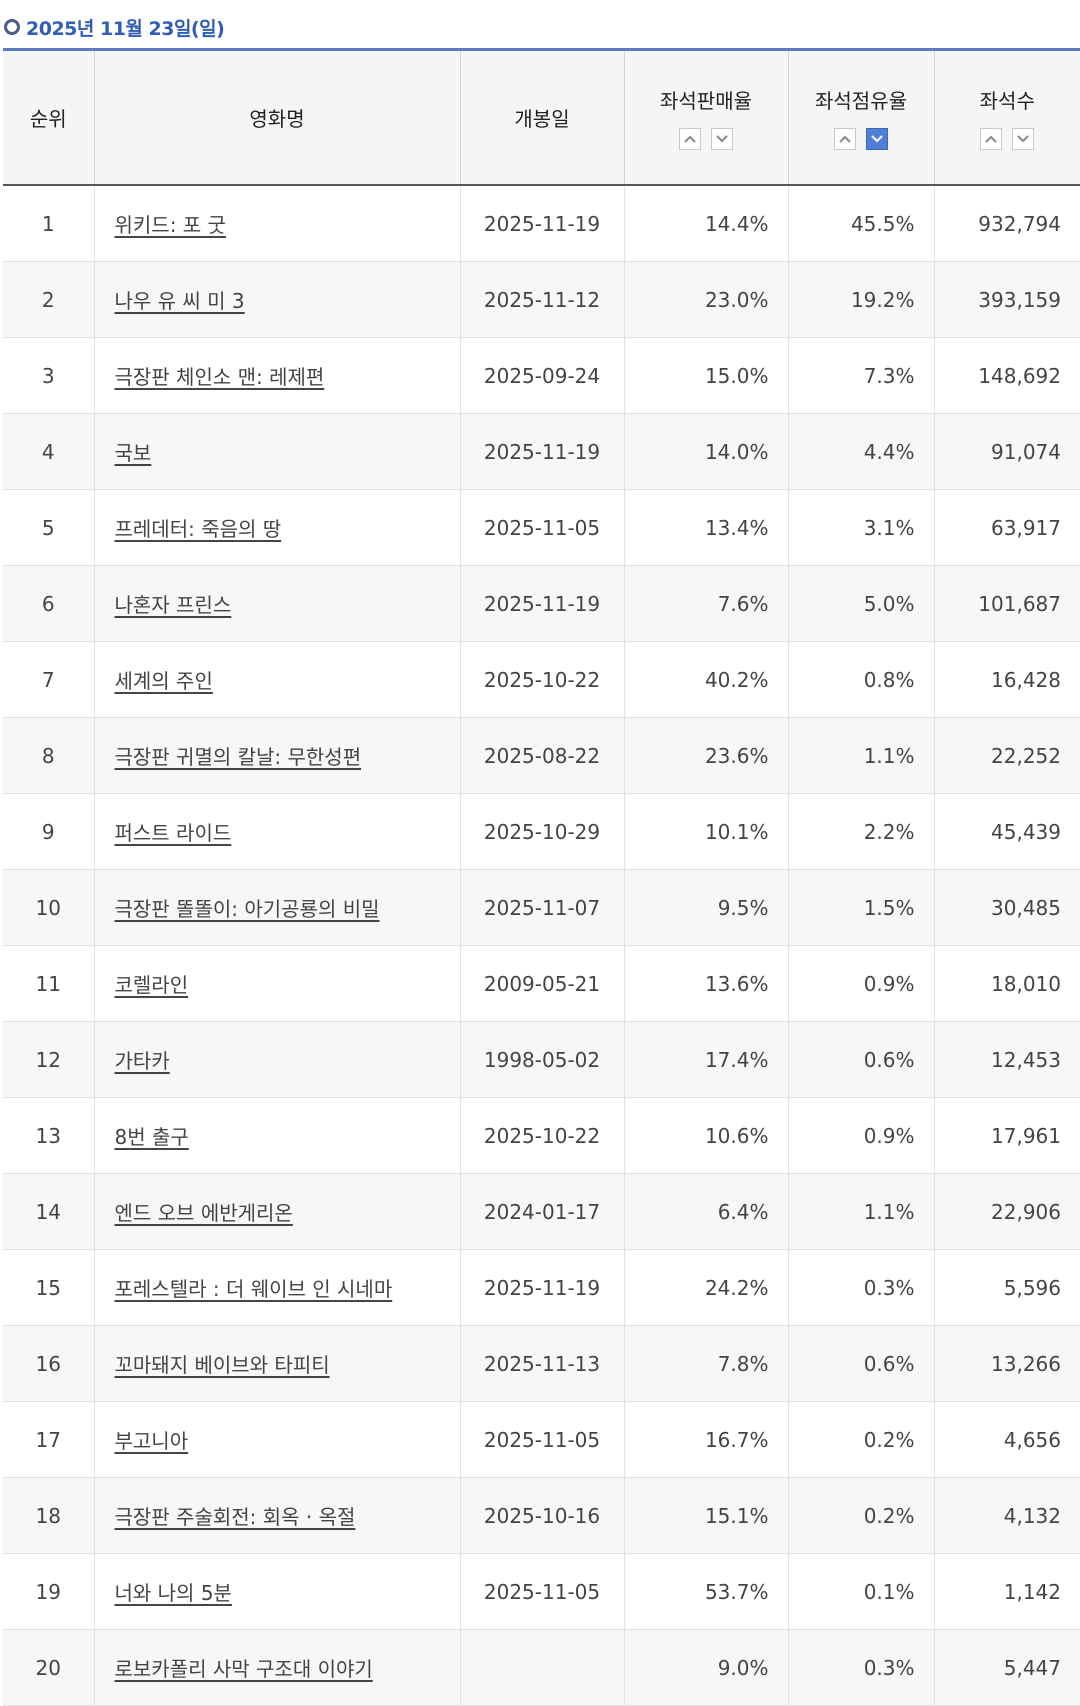  I want to click on seat-sales-rate-cell: 14.0%, so click(706, 452).